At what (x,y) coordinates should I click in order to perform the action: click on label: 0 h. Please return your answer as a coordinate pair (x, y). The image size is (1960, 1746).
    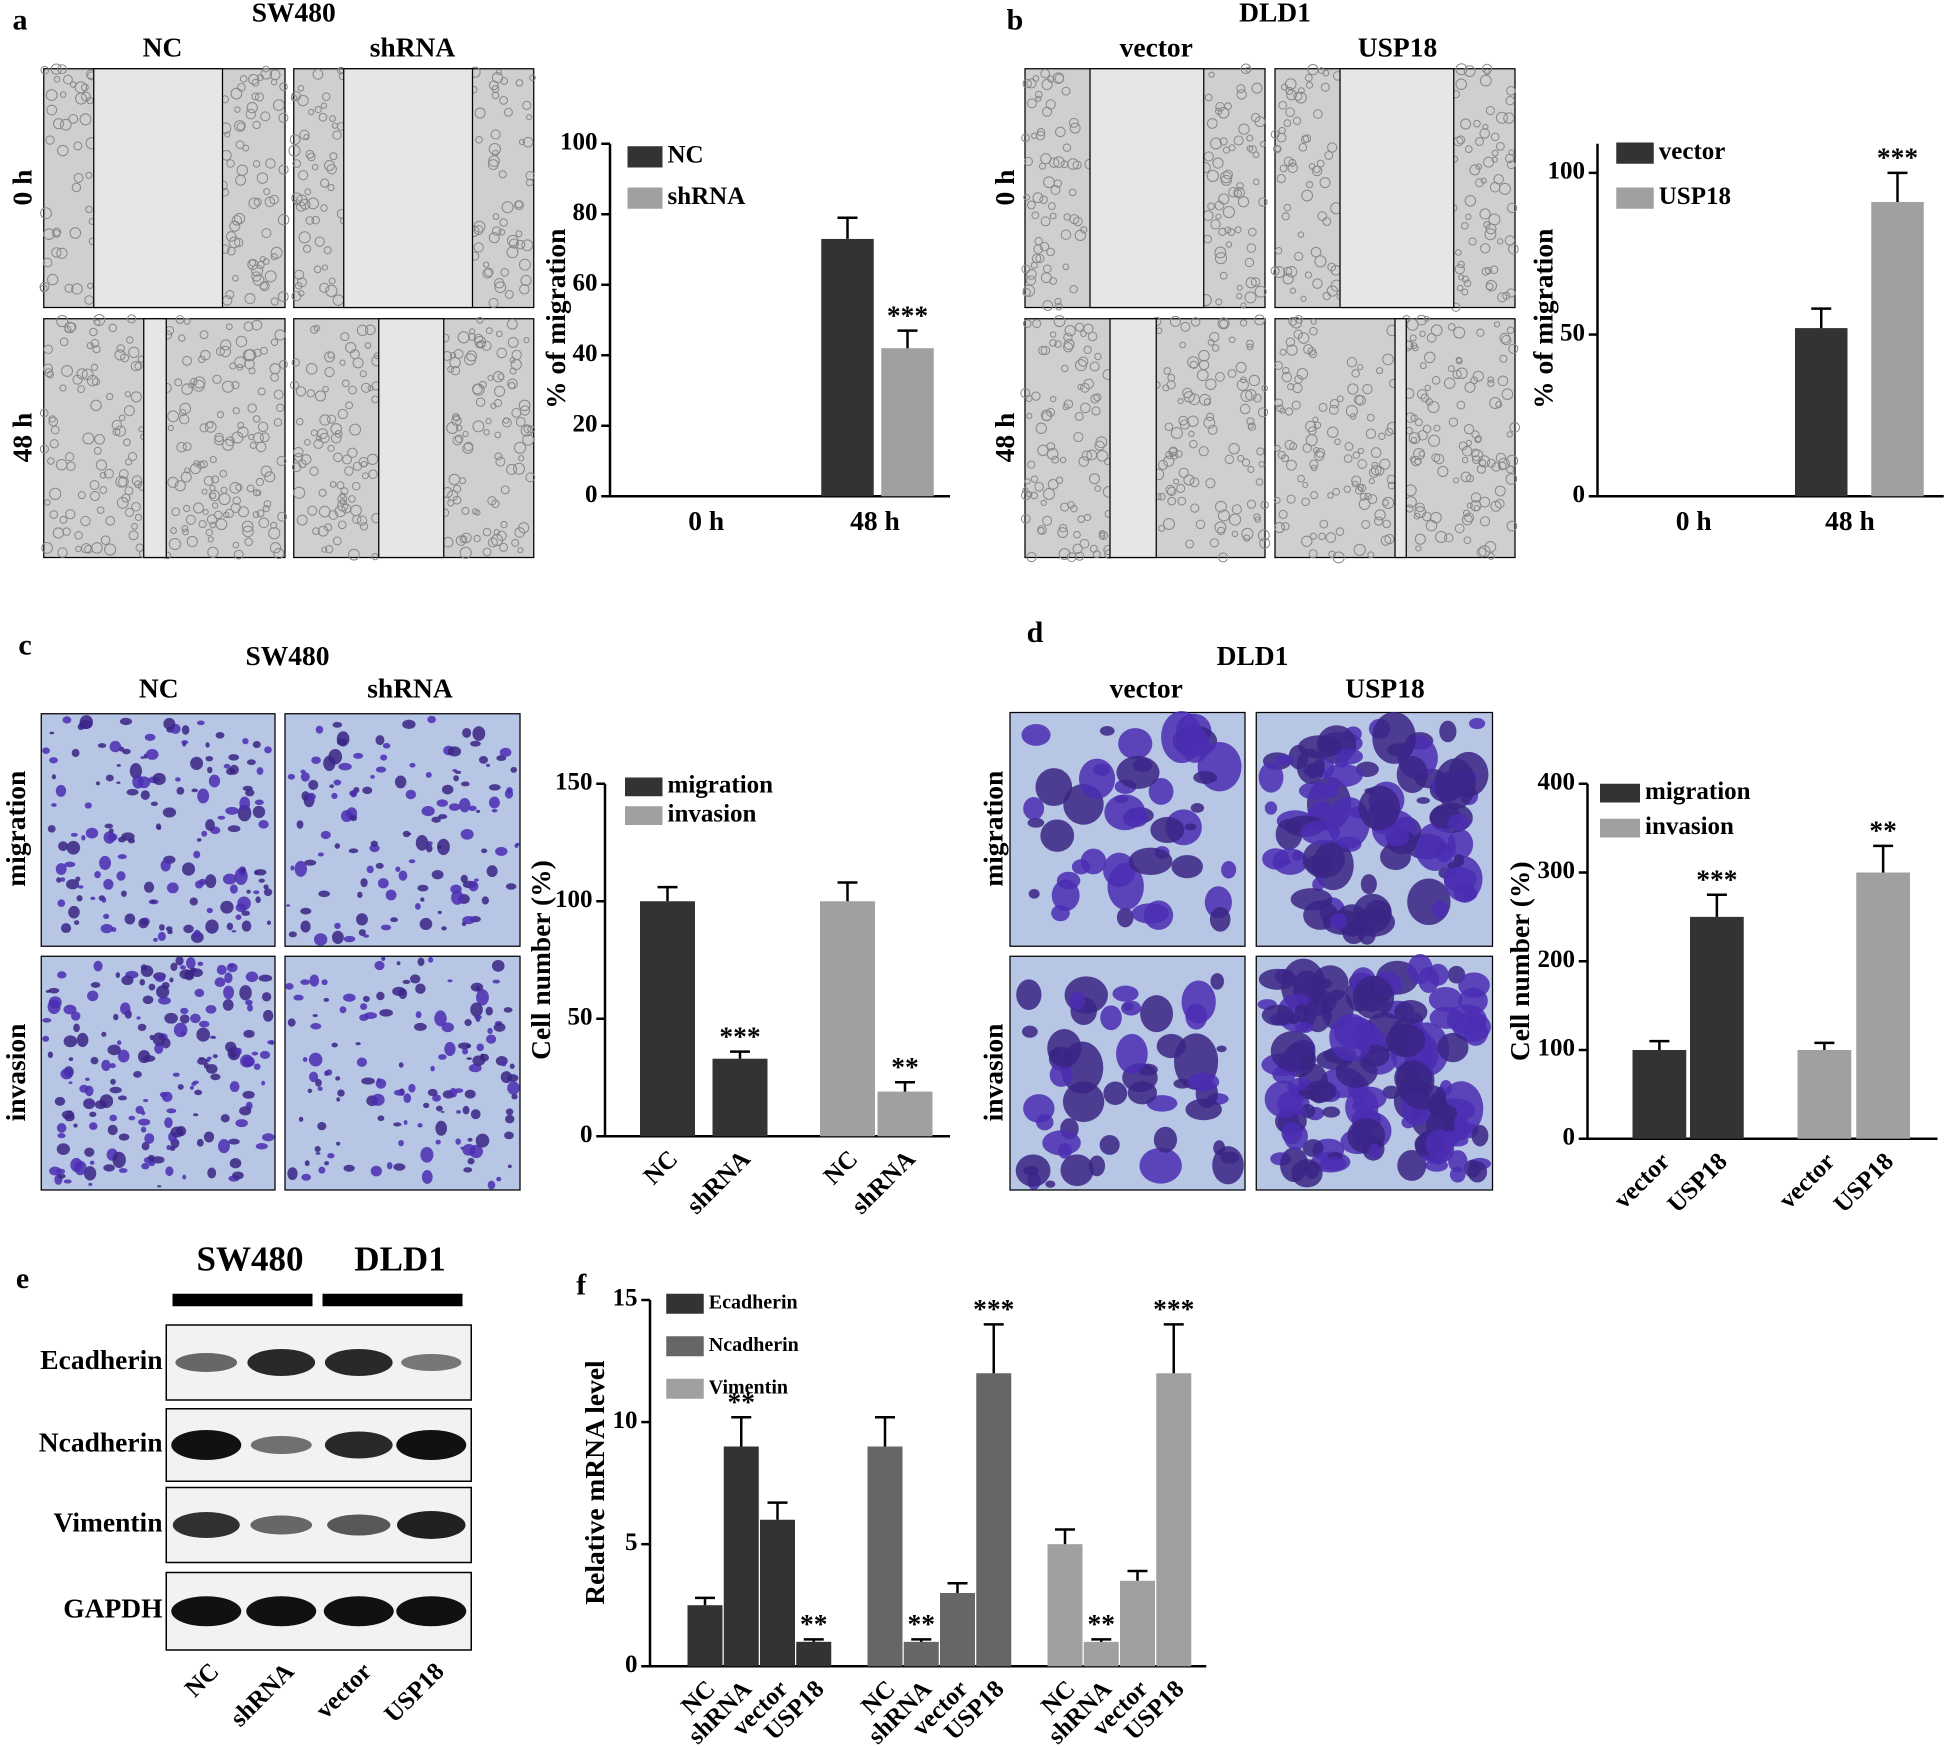
    Looking at the image, I should click on (1004, 188).